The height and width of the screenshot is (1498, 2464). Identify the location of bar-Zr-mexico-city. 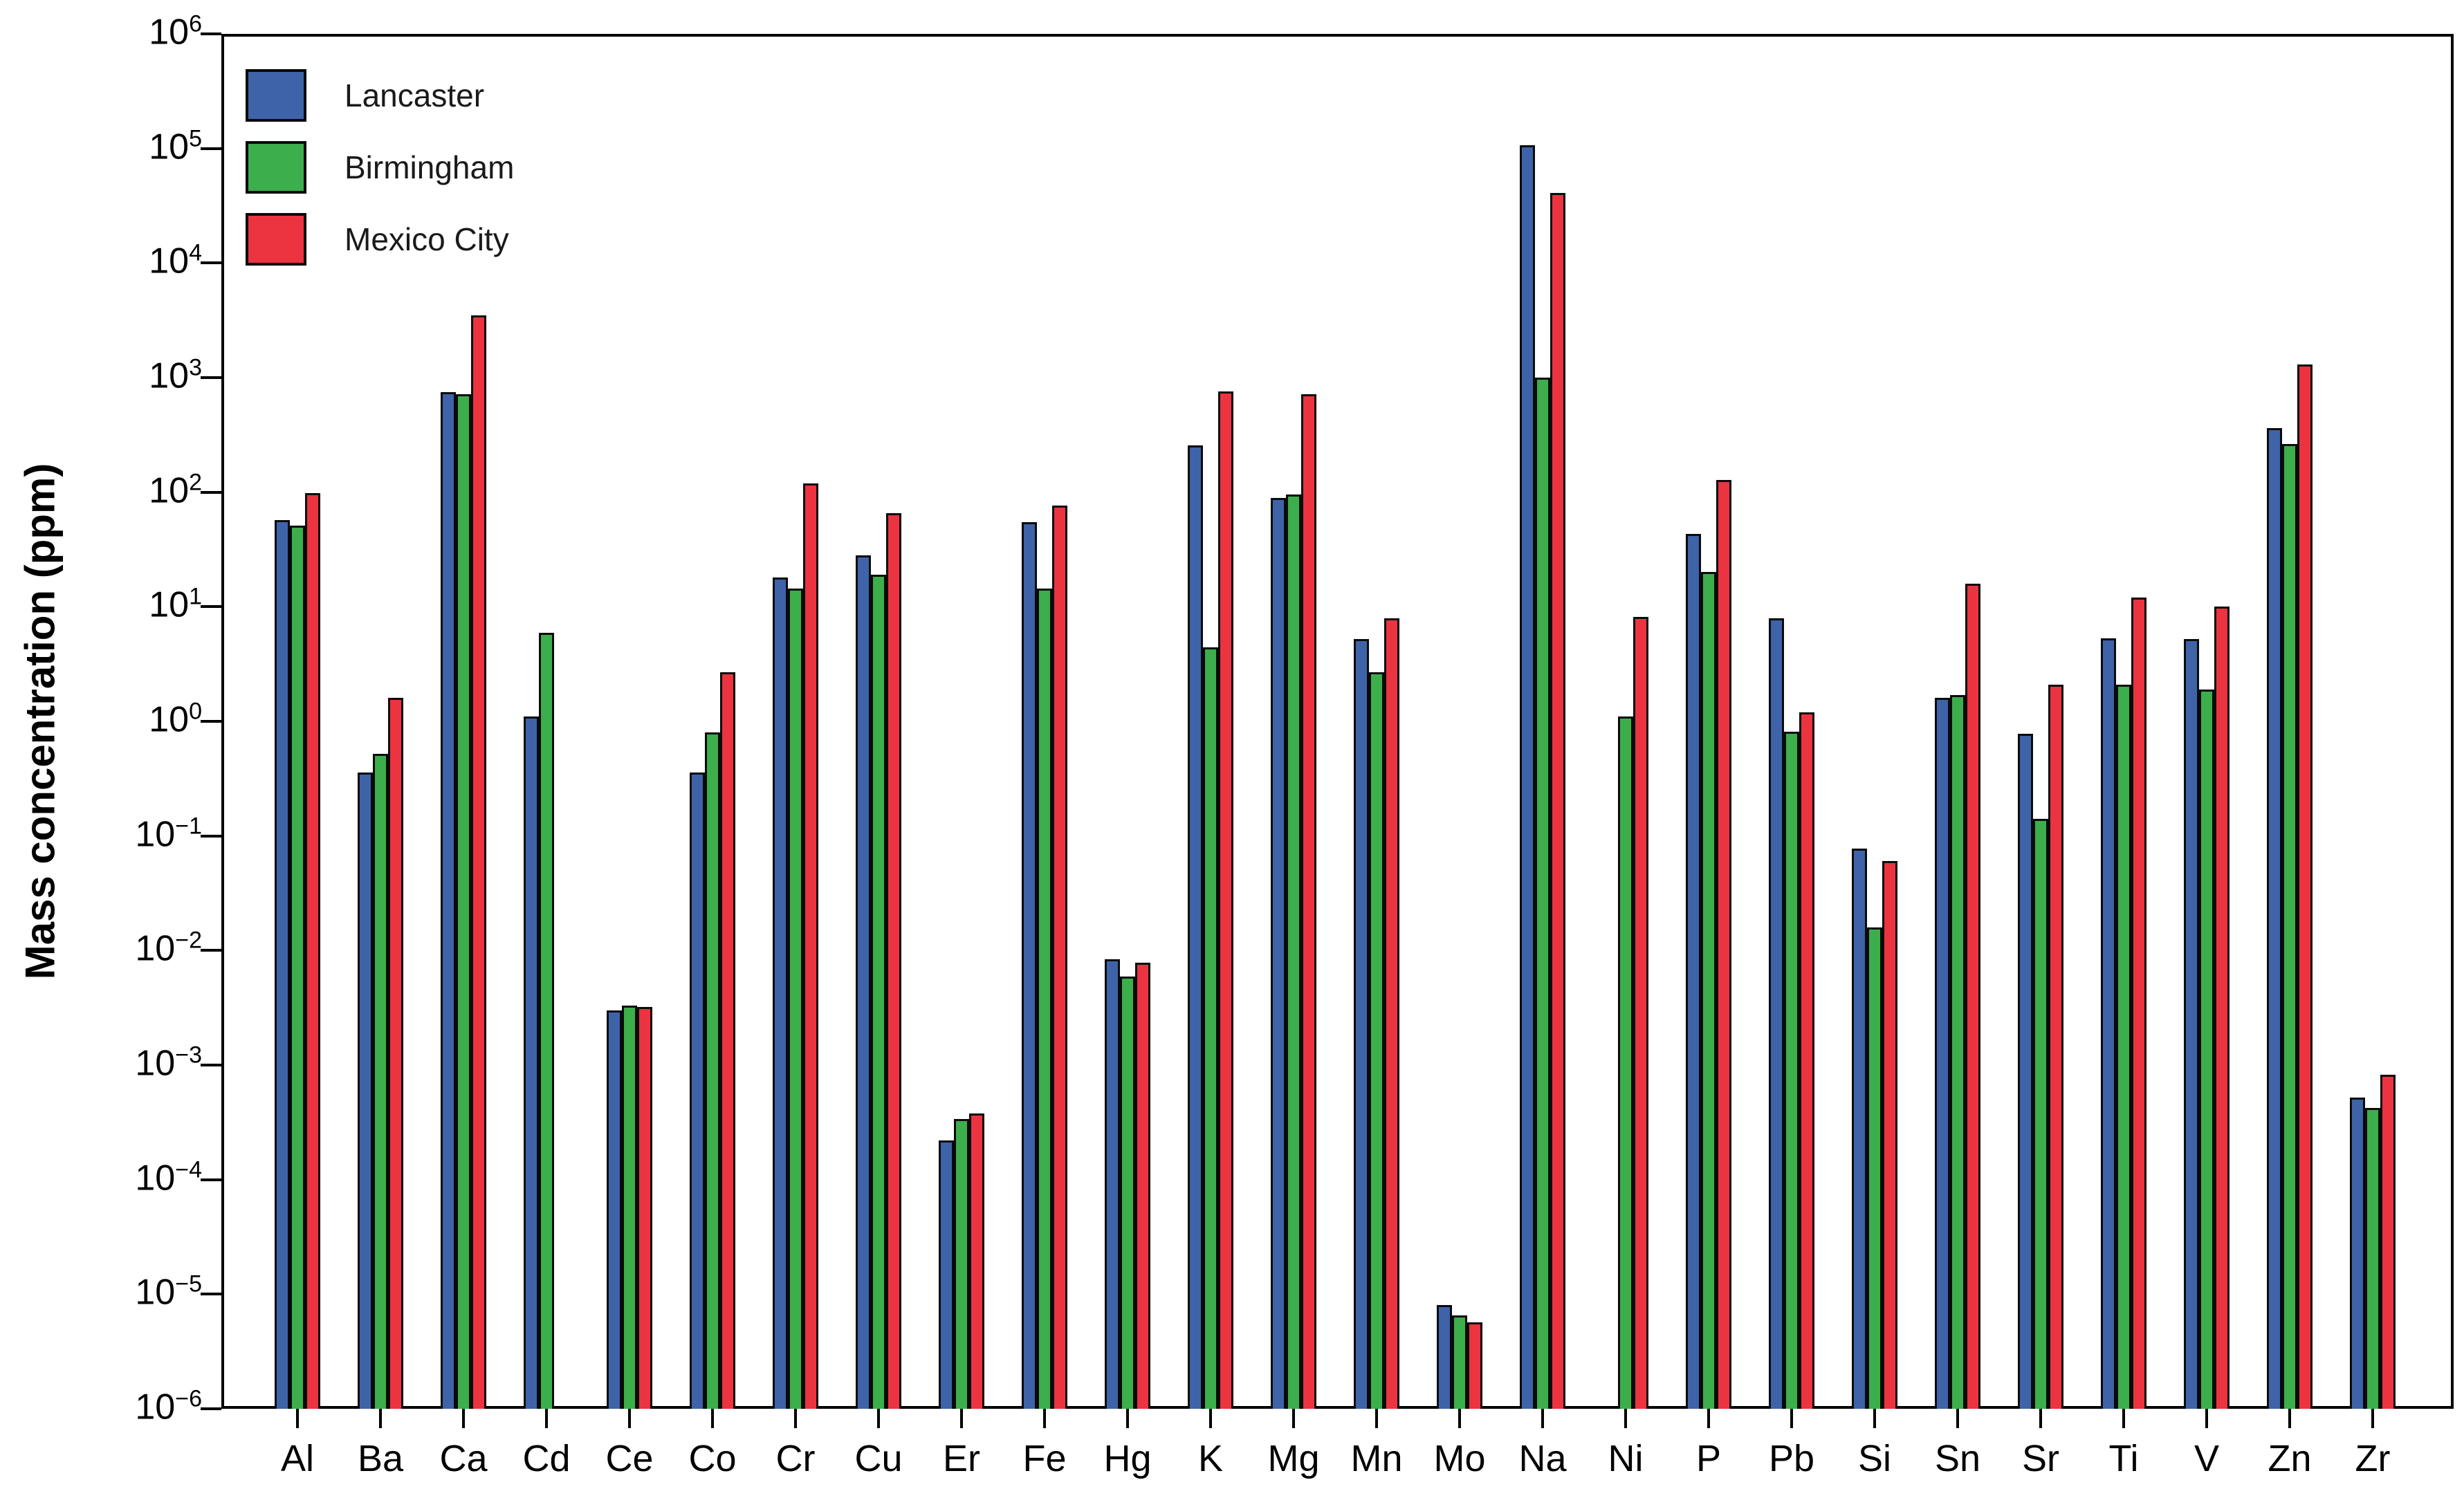
(2388, 1242).